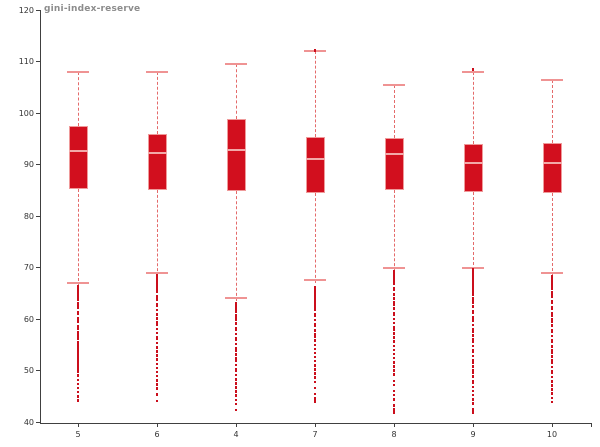 The height and width of the screenshot is (447, 600). What do you see at coordinates (28, 267) in the screenshot?
I see `y-tick-label: 70` at bounding box center [28, 267].